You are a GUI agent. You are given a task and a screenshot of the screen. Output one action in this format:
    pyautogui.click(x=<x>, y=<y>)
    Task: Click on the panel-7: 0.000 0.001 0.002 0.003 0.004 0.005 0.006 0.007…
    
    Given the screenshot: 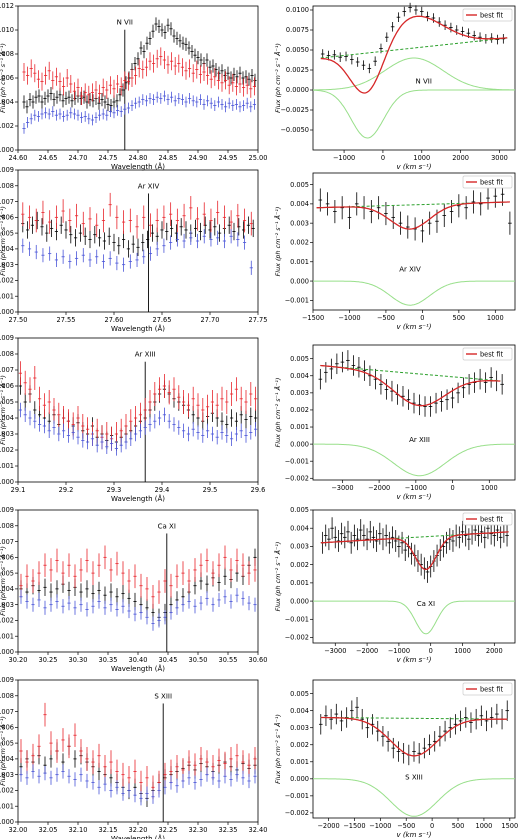 What is the action you would take?
    pyautogui.click(x=133, y=589)
    